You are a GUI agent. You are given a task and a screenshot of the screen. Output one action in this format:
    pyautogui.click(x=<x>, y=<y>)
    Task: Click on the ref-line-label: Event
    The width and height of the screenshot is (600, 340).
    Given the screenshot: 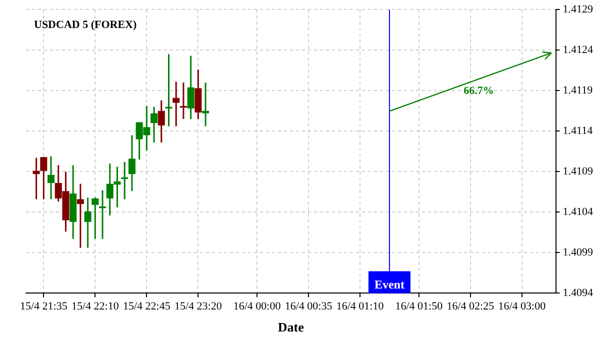 What is the action you would take?
    pyautogui.click(x=389, y=284)
    